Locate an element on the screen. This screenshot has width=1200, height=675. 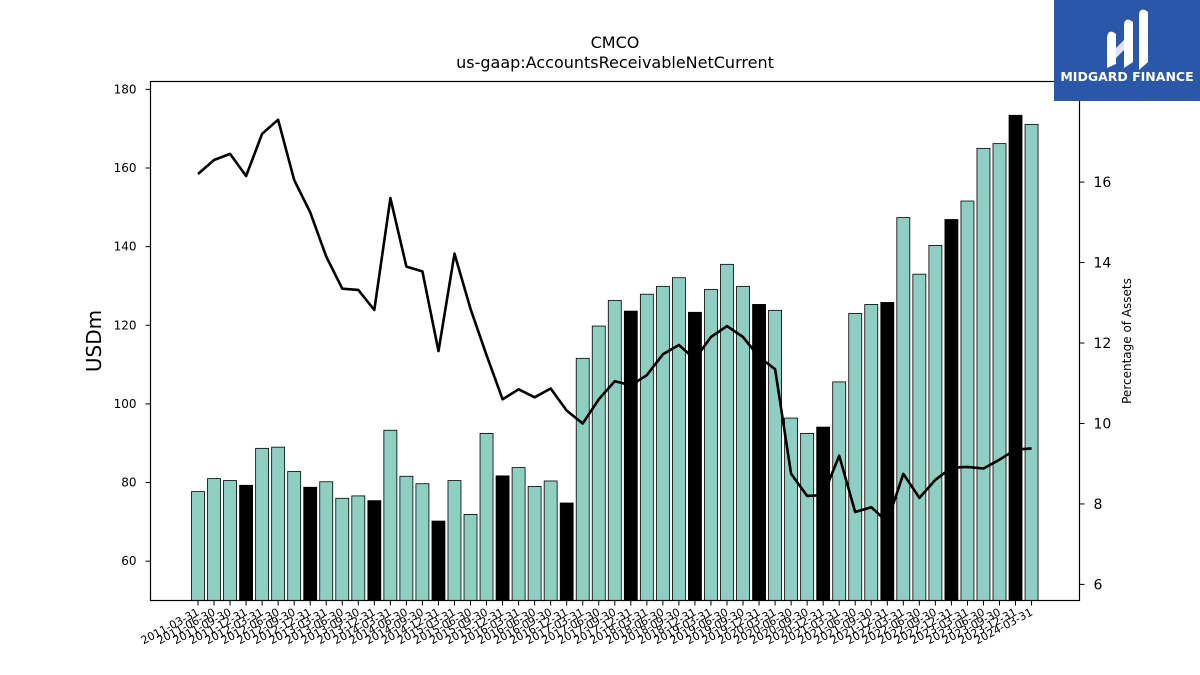
y2-tick-label: 16 is located at coordinates (1103, 183).